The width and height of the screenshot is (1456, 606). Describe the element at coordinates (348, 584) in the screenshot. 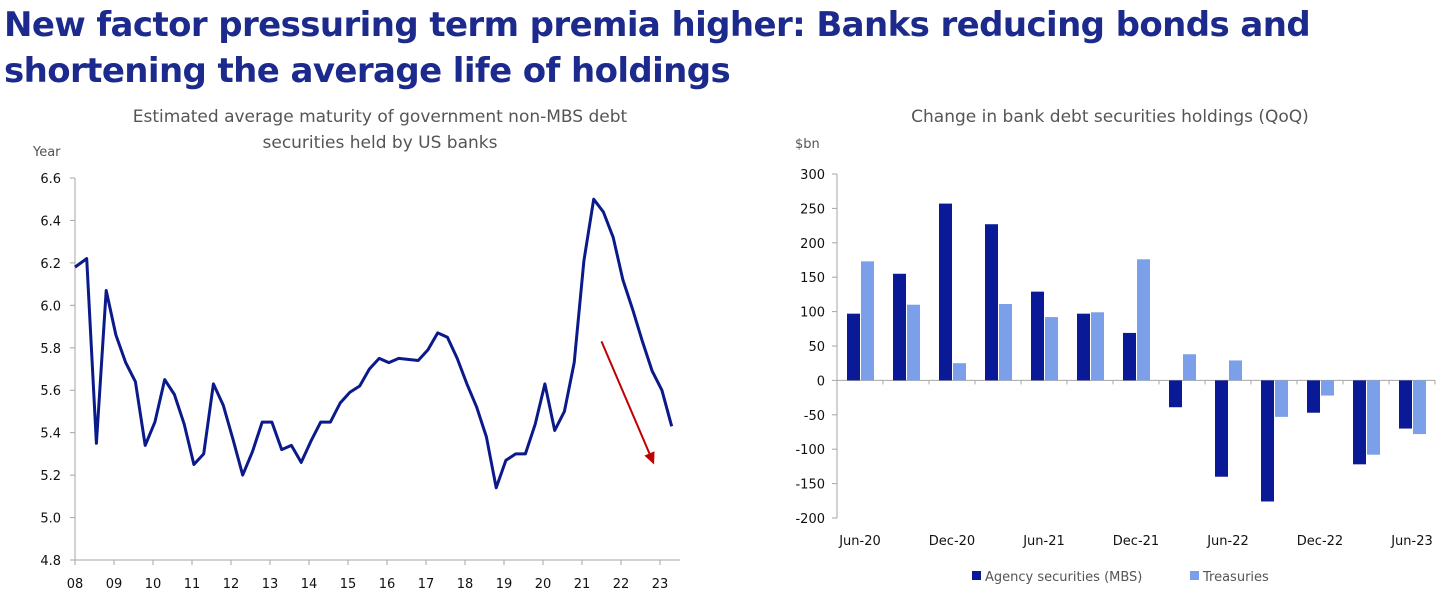

I see `left-x-tick-label: 15` at that location.